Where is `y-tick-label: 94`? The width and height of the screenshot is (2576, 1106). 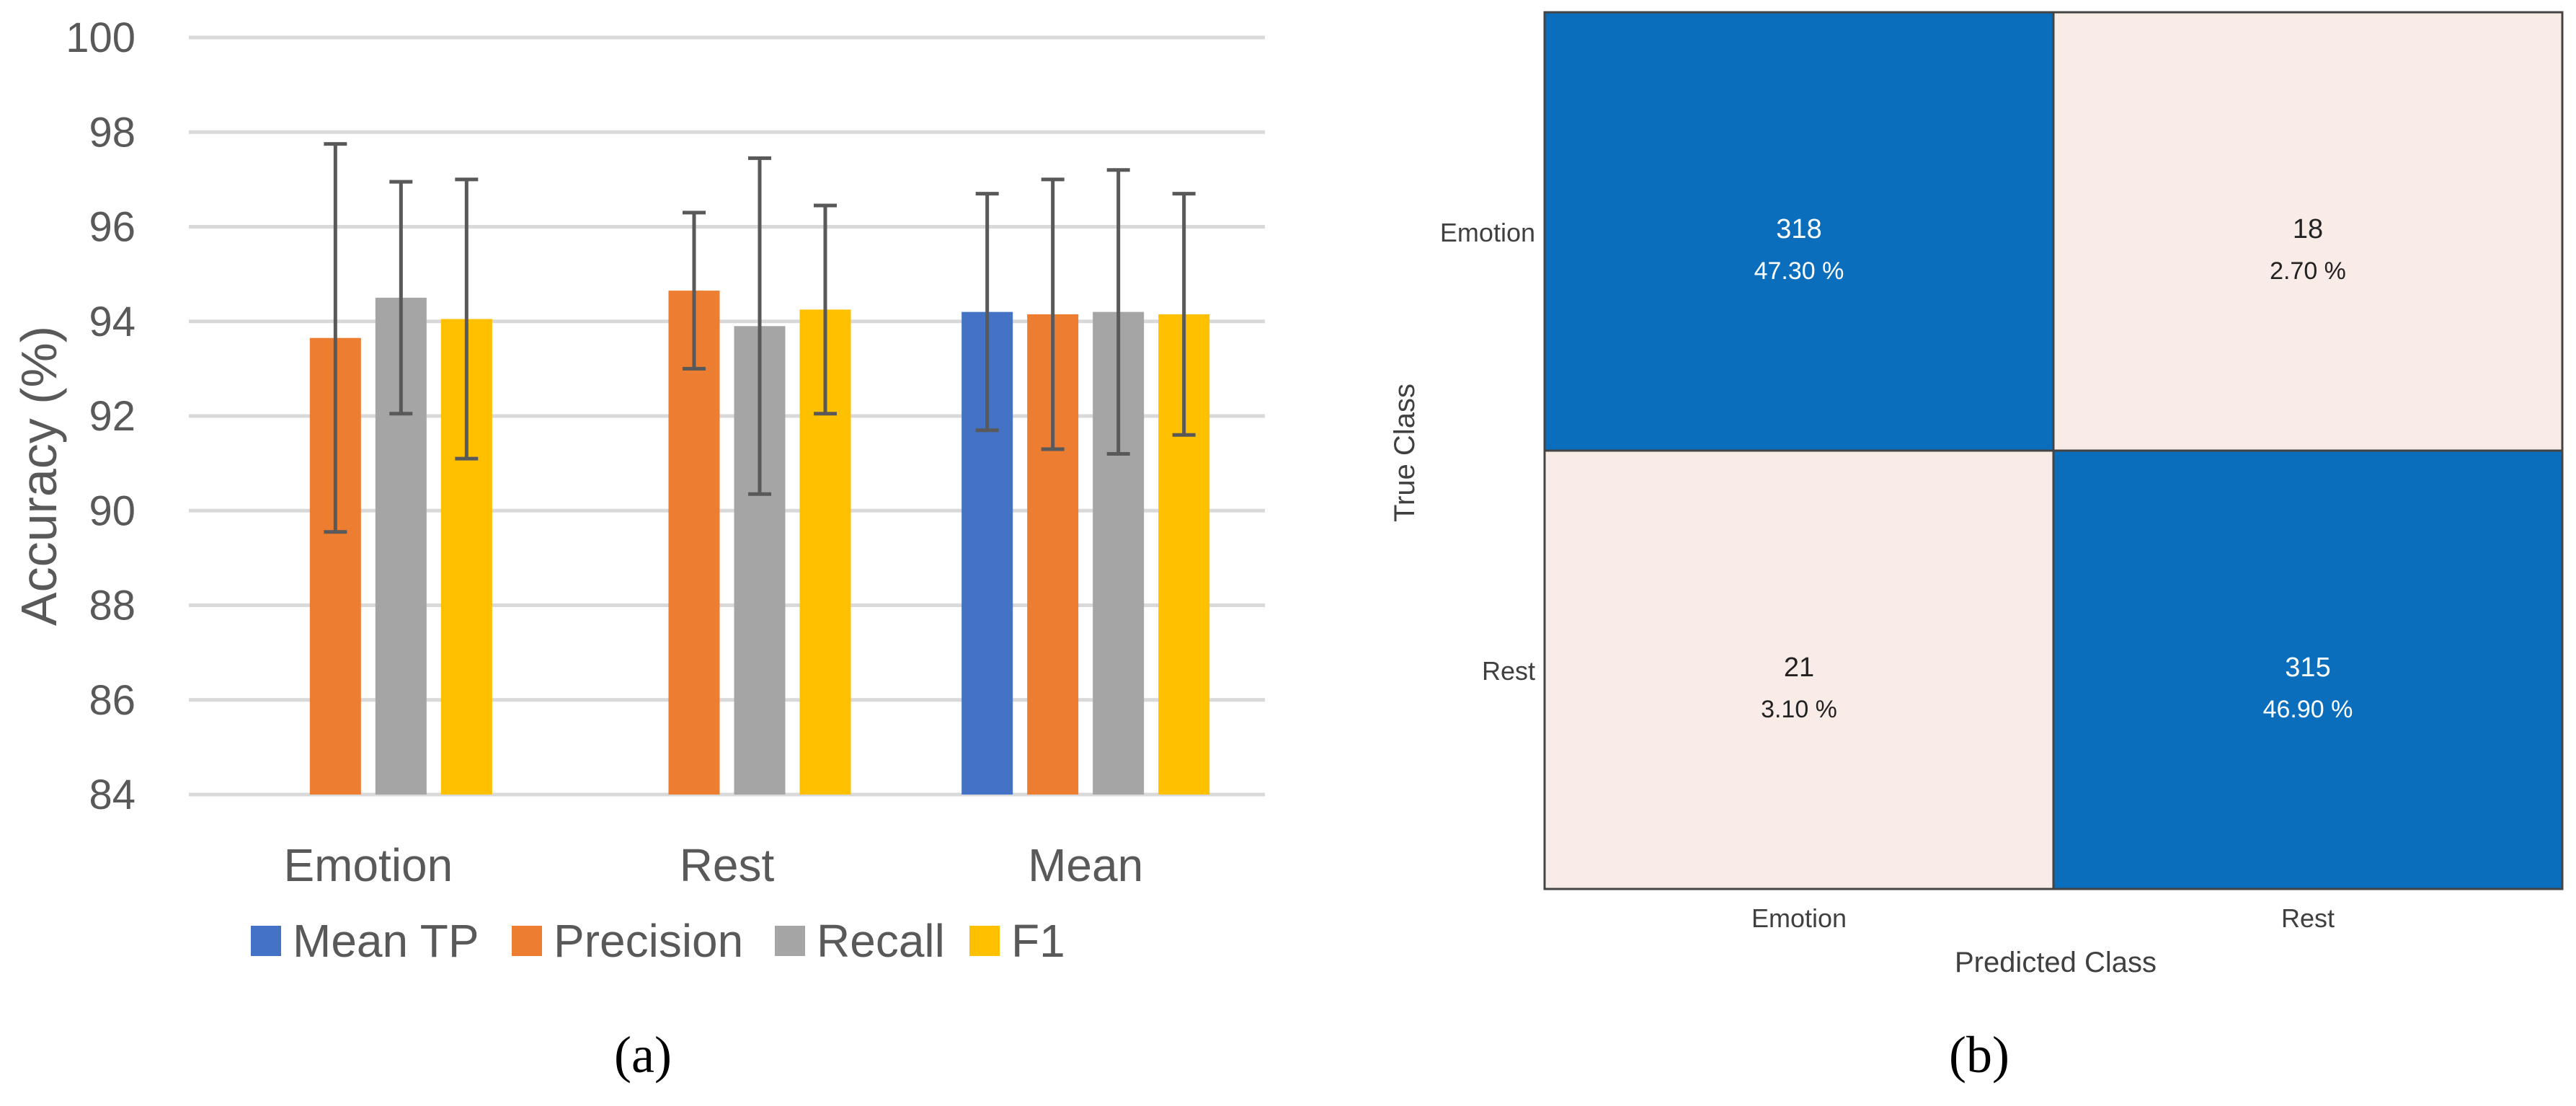
y-tick-label: 94 is located at coordinates (112, 321).